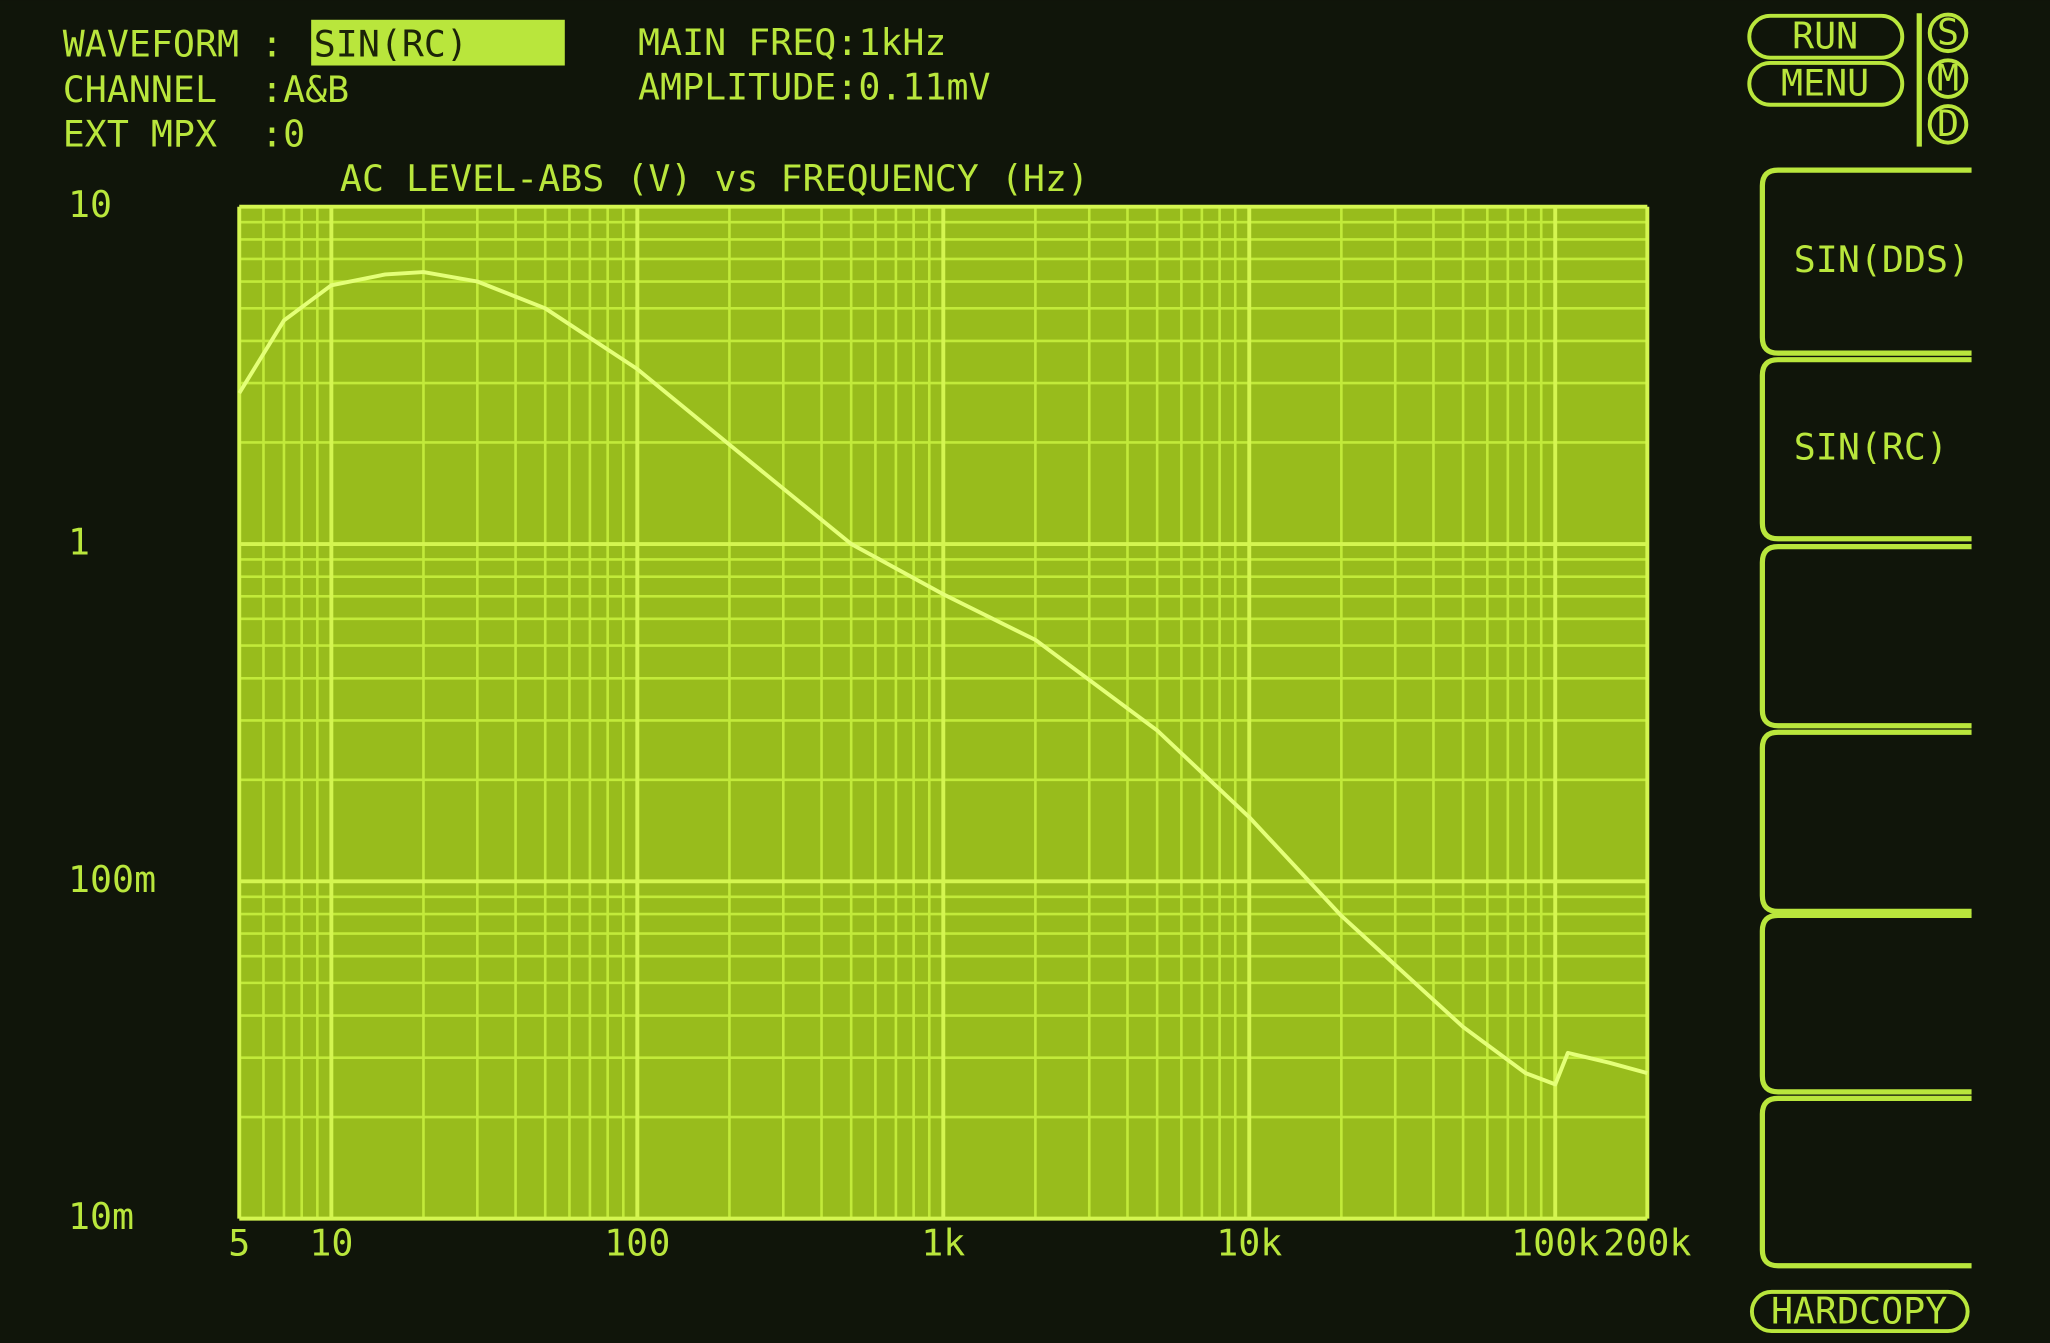  What do you see at coordinates (1555, 1242) in the screenshot?
I see `x-tick-label: 100k` at bounding box center [1555, 1242].